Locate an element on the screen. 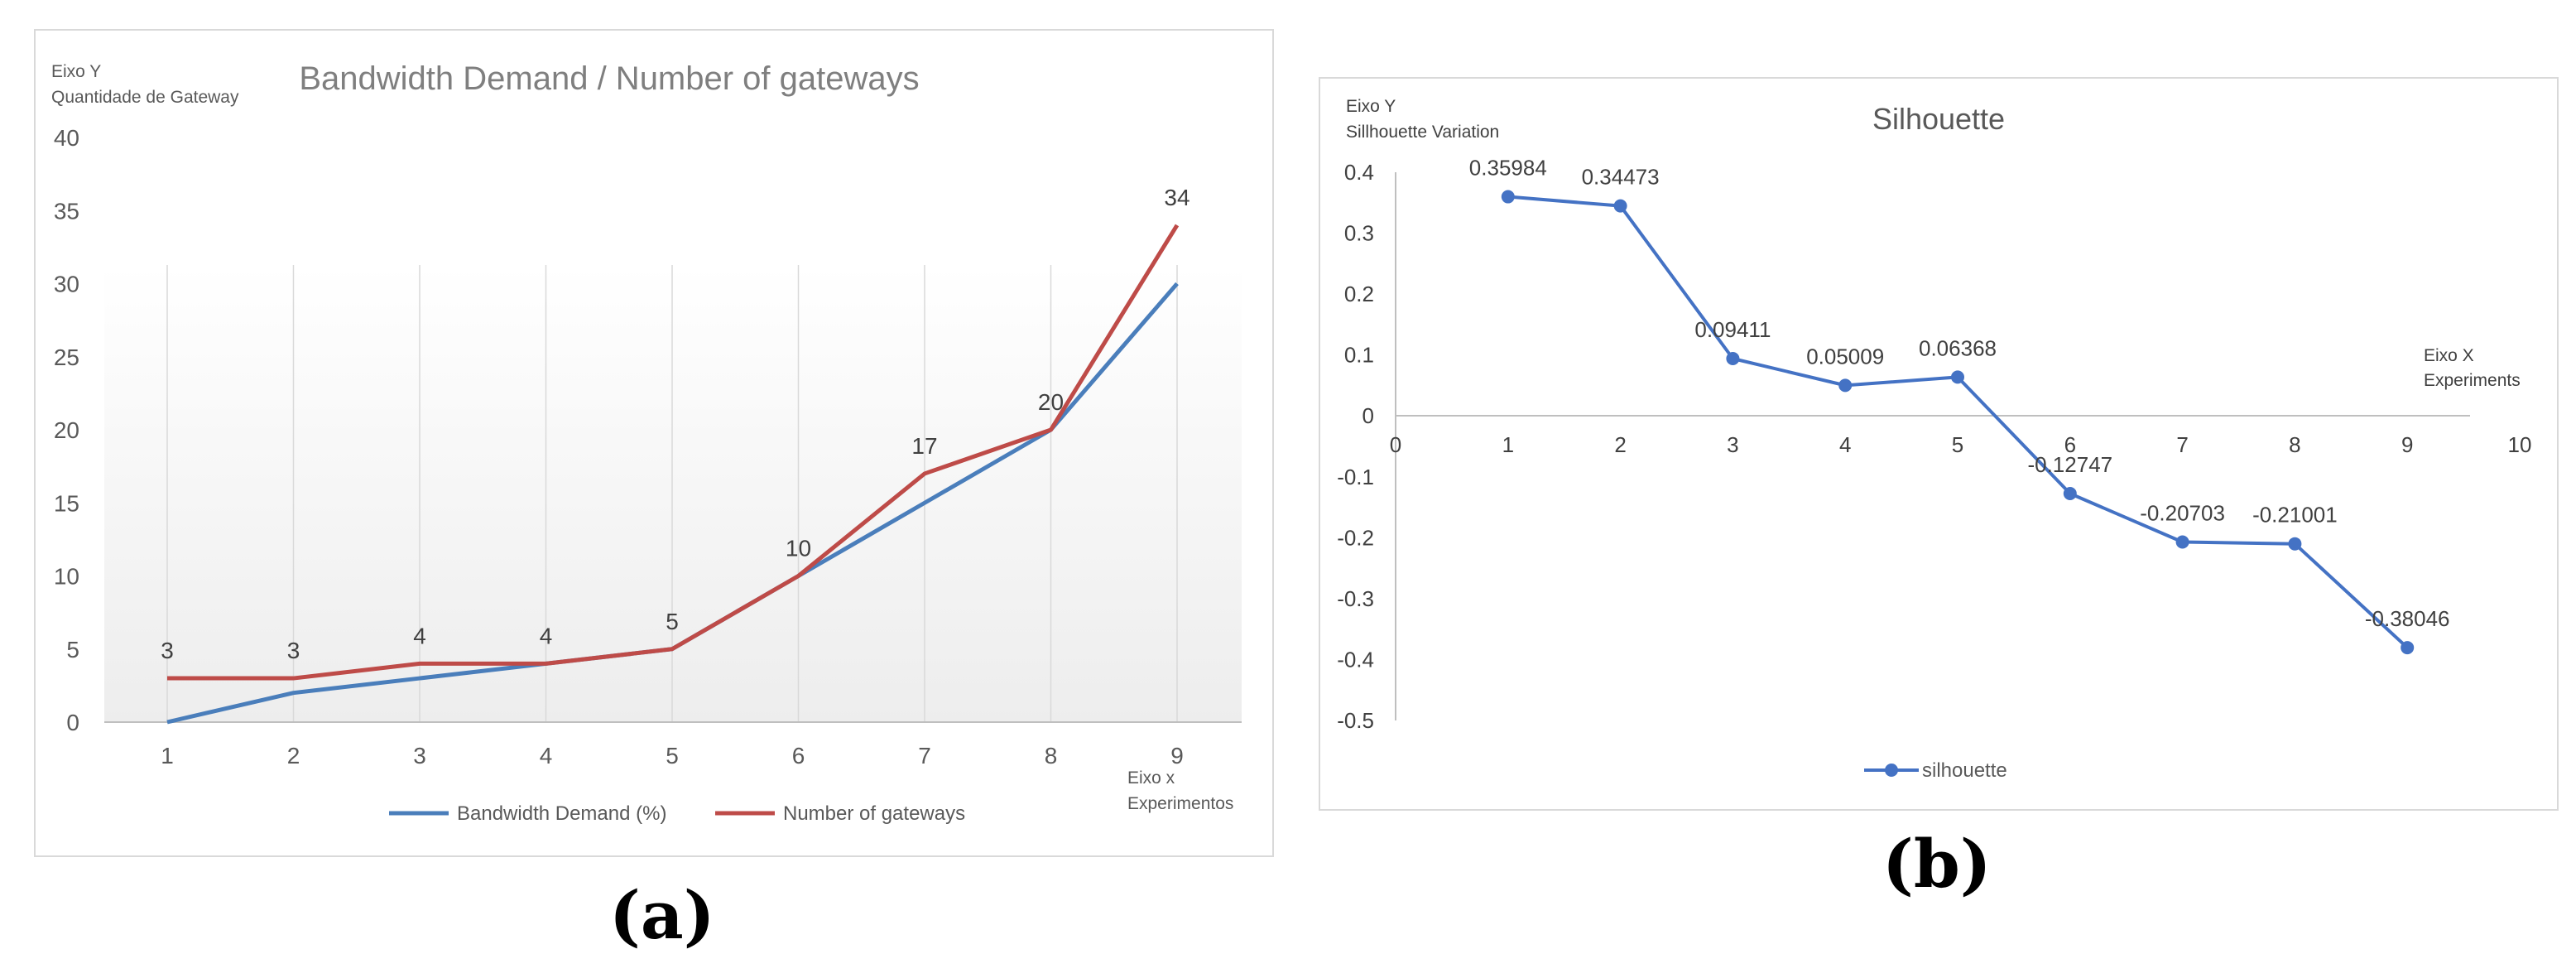 The width and height of the screenshot is (2576, 978). chart-b-x-axis-label-line1: Eixo X is located at coordinates (2449, 355).